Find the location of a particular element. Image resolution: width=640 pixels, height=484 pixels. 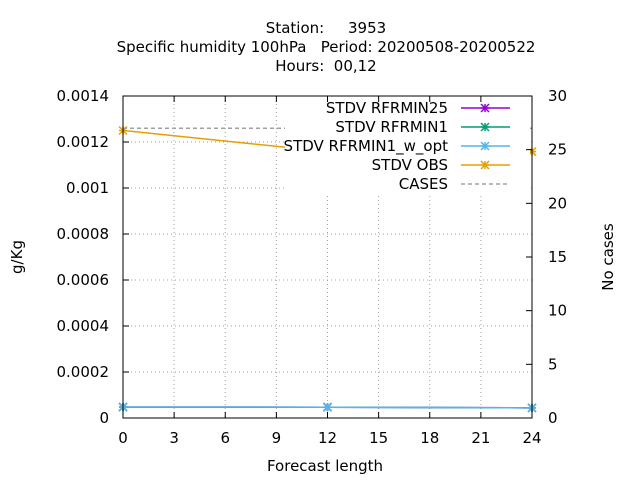

x-tick-label: 0 is located at coordinates (123, 438).